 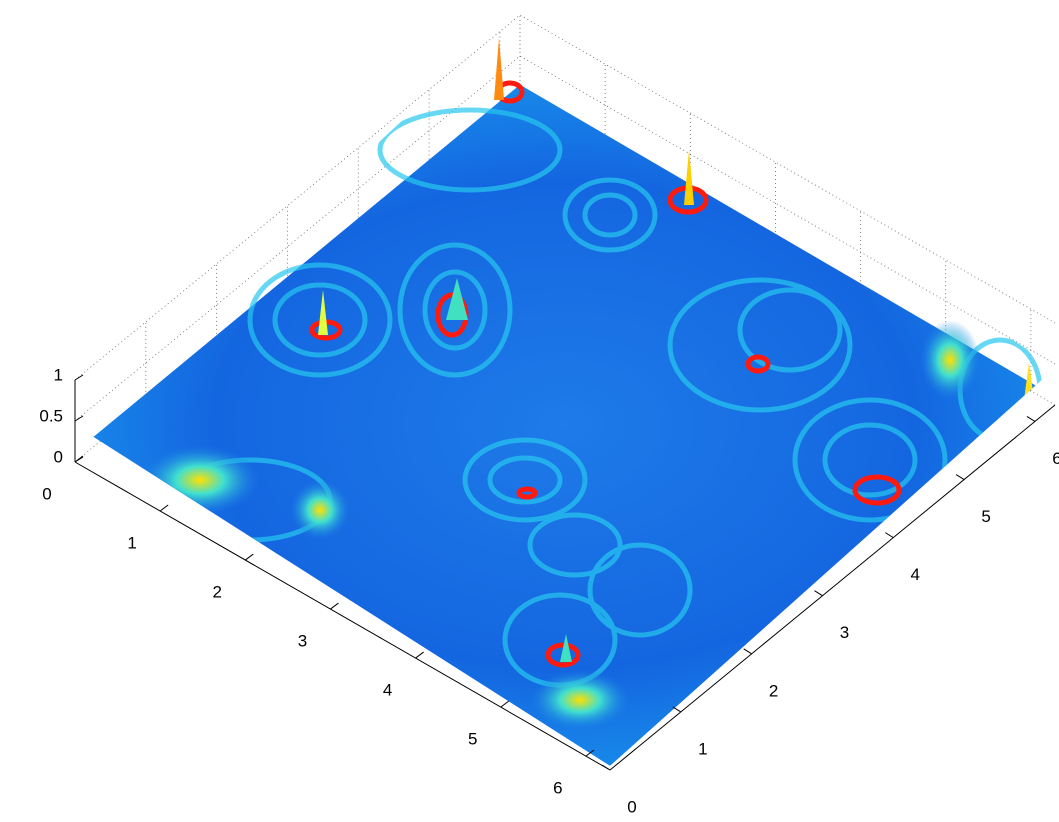 What do you see at coordinates (58, 374) in the screenshot?
I see `z-tick-label: 1` at bounding box center [58, 374].